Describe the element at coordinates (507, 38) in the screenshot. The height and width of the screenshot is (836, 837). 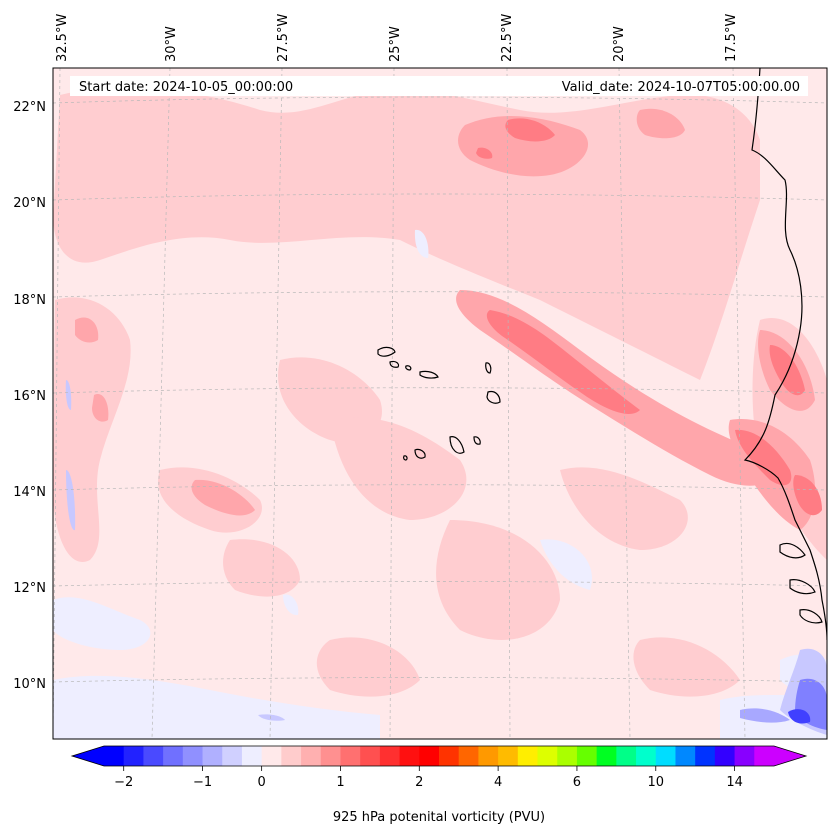
I see `lon-label-4: 22.5°W` at that location.